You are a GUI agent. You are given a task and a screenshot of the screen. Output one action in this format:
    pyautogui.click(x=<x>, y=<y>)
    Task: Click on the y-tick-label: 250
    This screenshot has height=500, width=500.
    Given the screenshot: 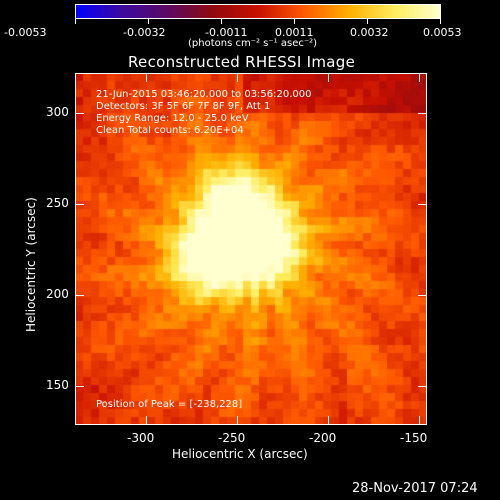 What is the action you would take?
    pyautogui.click(x=57, y=203)
    